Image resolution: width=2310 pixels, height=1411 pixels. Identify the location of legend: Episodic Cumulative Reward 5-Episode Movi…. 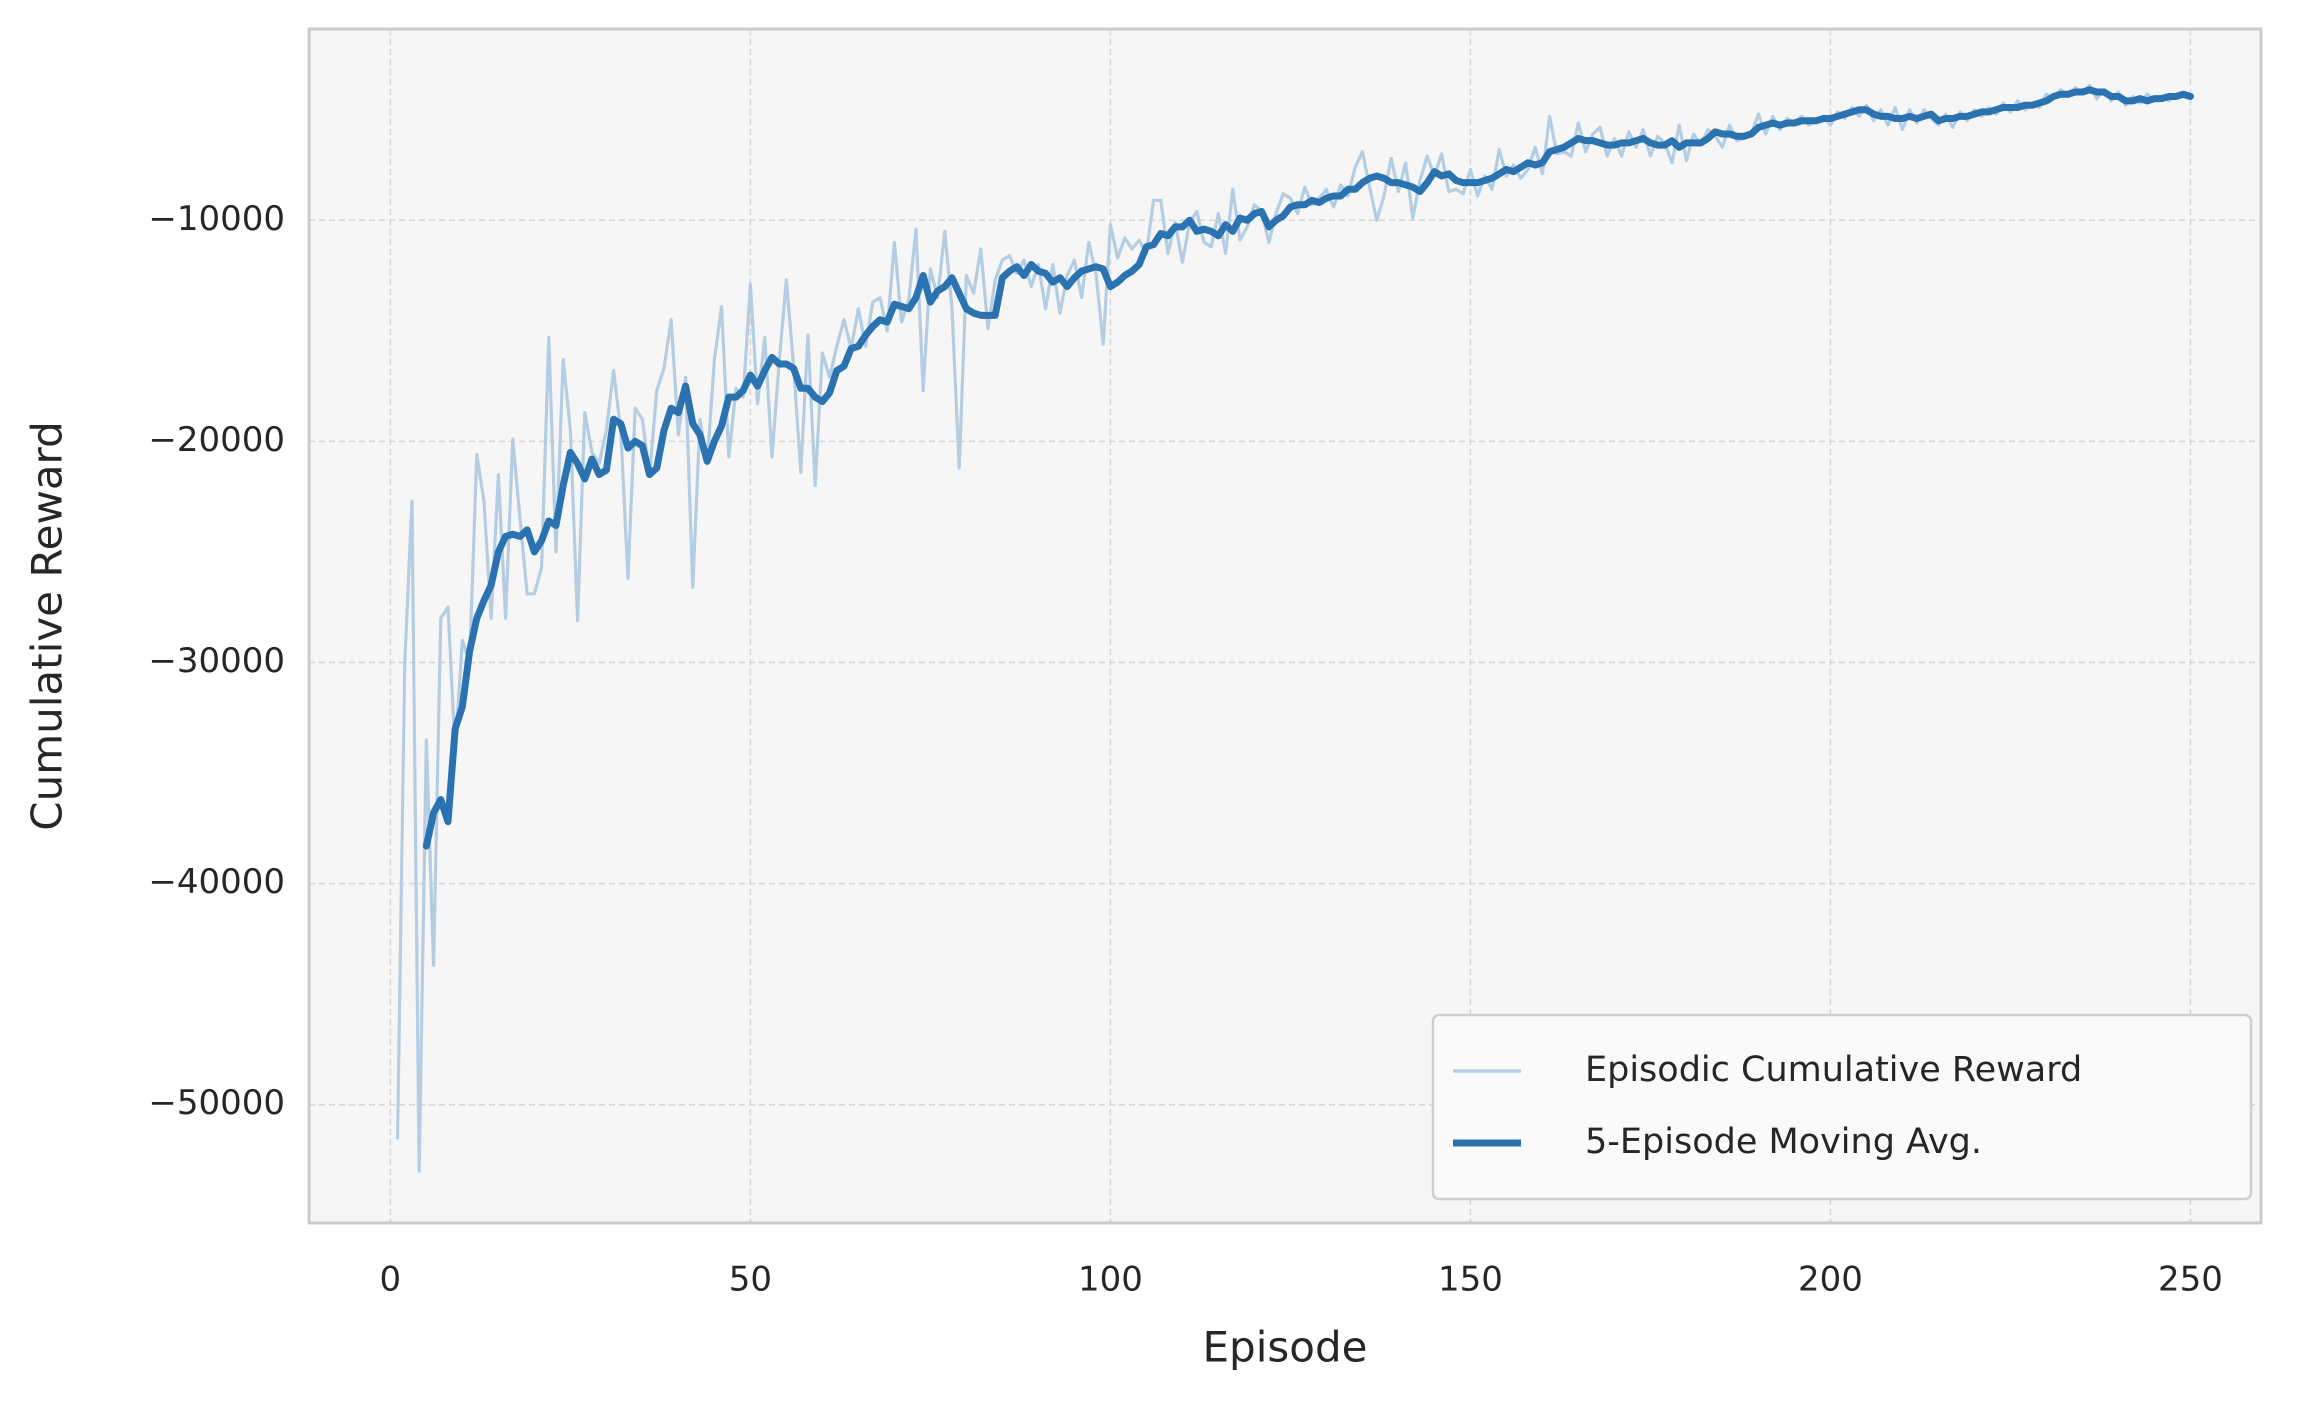
(1842, 1107).